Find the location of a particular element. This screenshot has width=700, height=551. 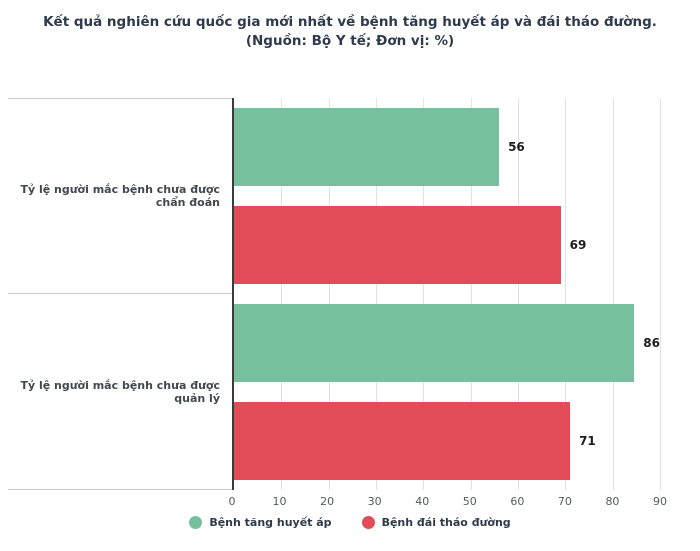

x-tick-label: 70 is located at coordinates (564, 501).